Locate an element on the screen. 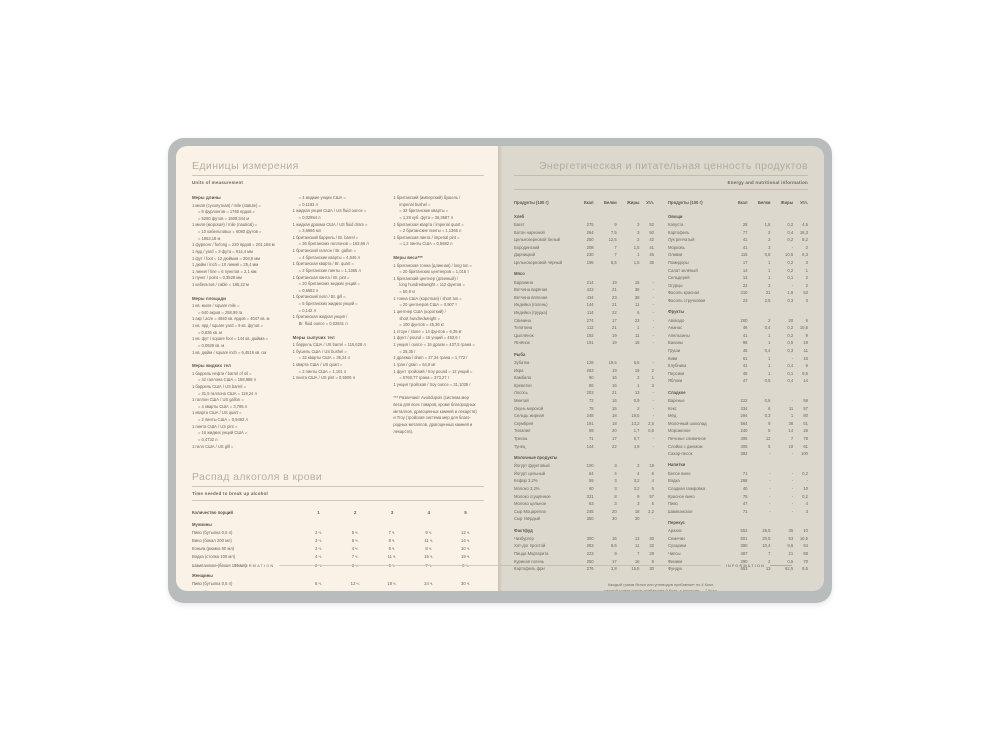 The image size is (1000, 750). nutrition-cell: 7 is located at coordinates (615, 255).